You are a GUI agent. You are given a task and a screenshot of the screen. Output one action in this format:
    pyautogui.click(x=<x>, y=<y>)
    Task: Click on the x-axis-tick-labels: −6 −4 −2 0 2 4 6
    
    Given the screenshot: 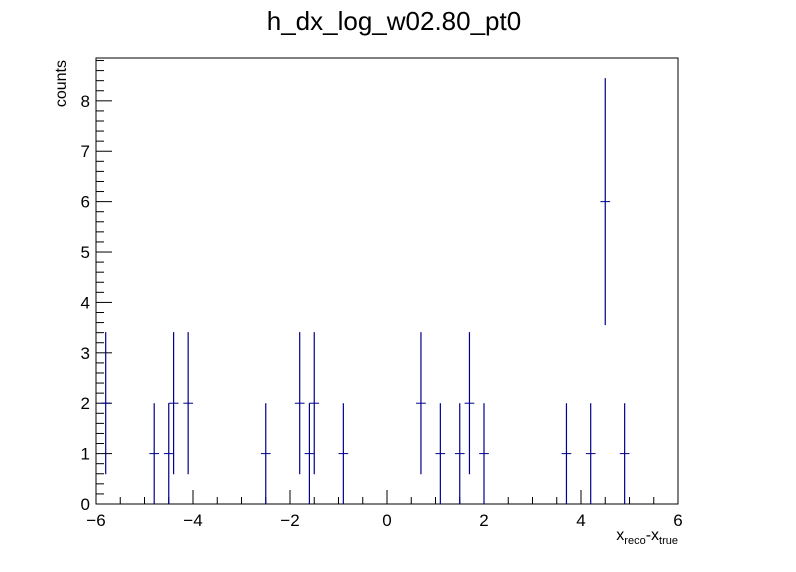 What is the action you would take?
    pyautogui.click(x=384, y=520)
    